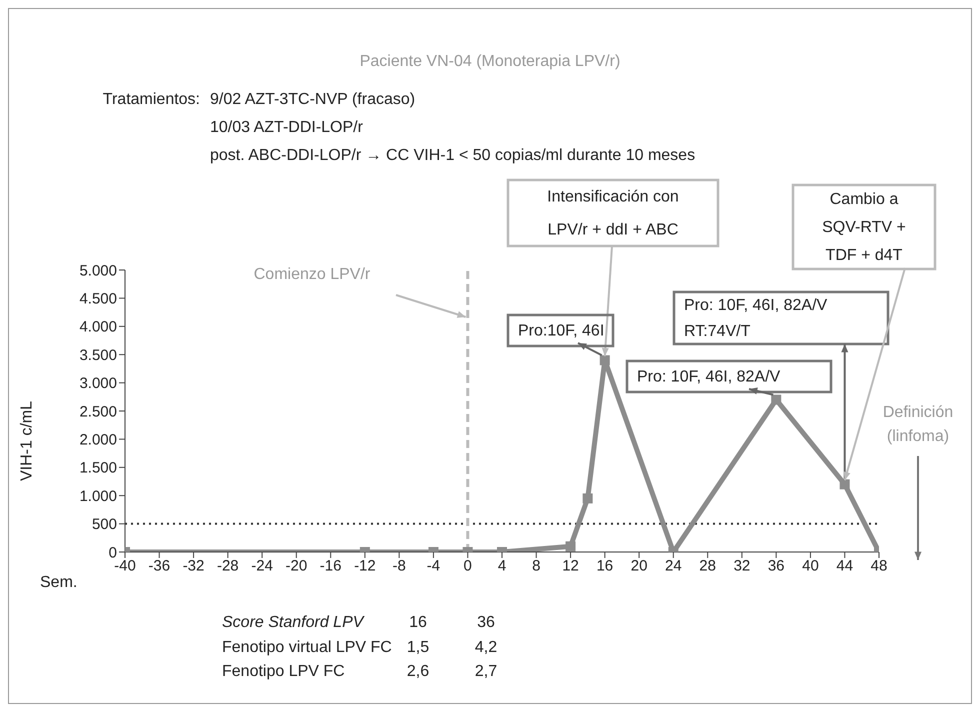 This screenshot has width=980, height=712. What do you see at coordinates (262, 566) in the screenshot?
I see `x-tick-label: -24` at bounding box center [262, 566].